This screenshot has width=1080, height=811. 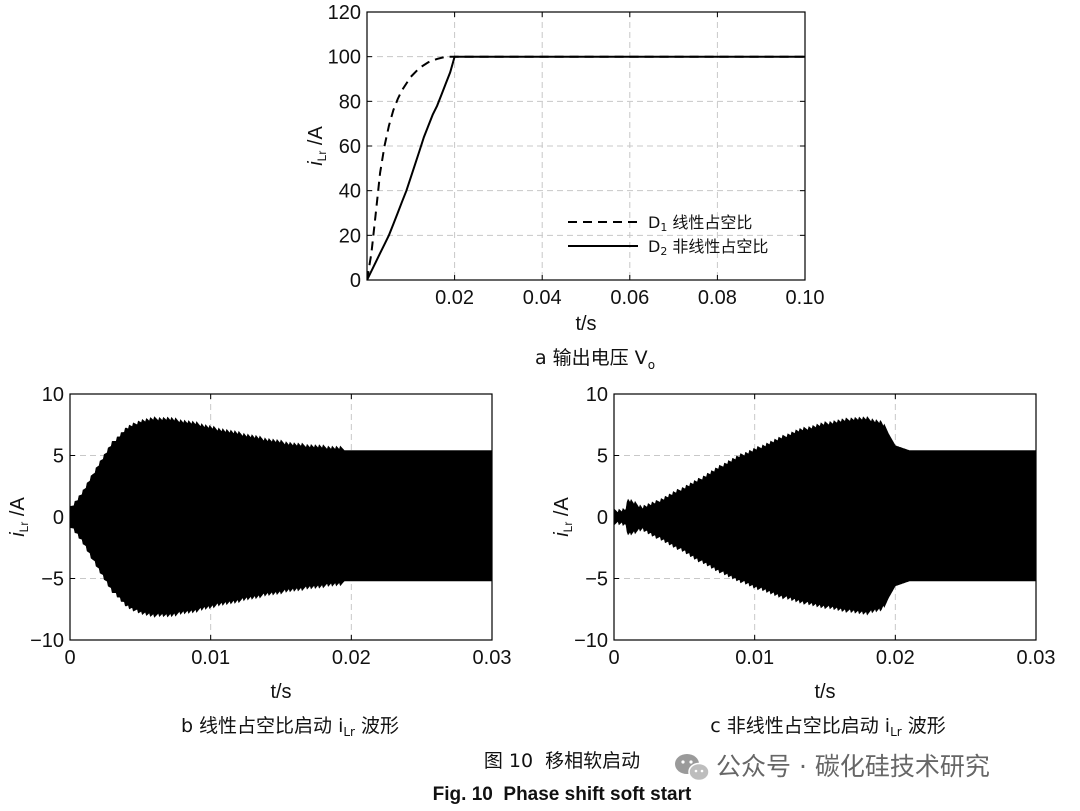 What do you see at coordinates (827, 727) in the screenshot?
I see `chart-c-caption: c 非线性占空比启动 iLr 波形` at bounding box center [827, 727].